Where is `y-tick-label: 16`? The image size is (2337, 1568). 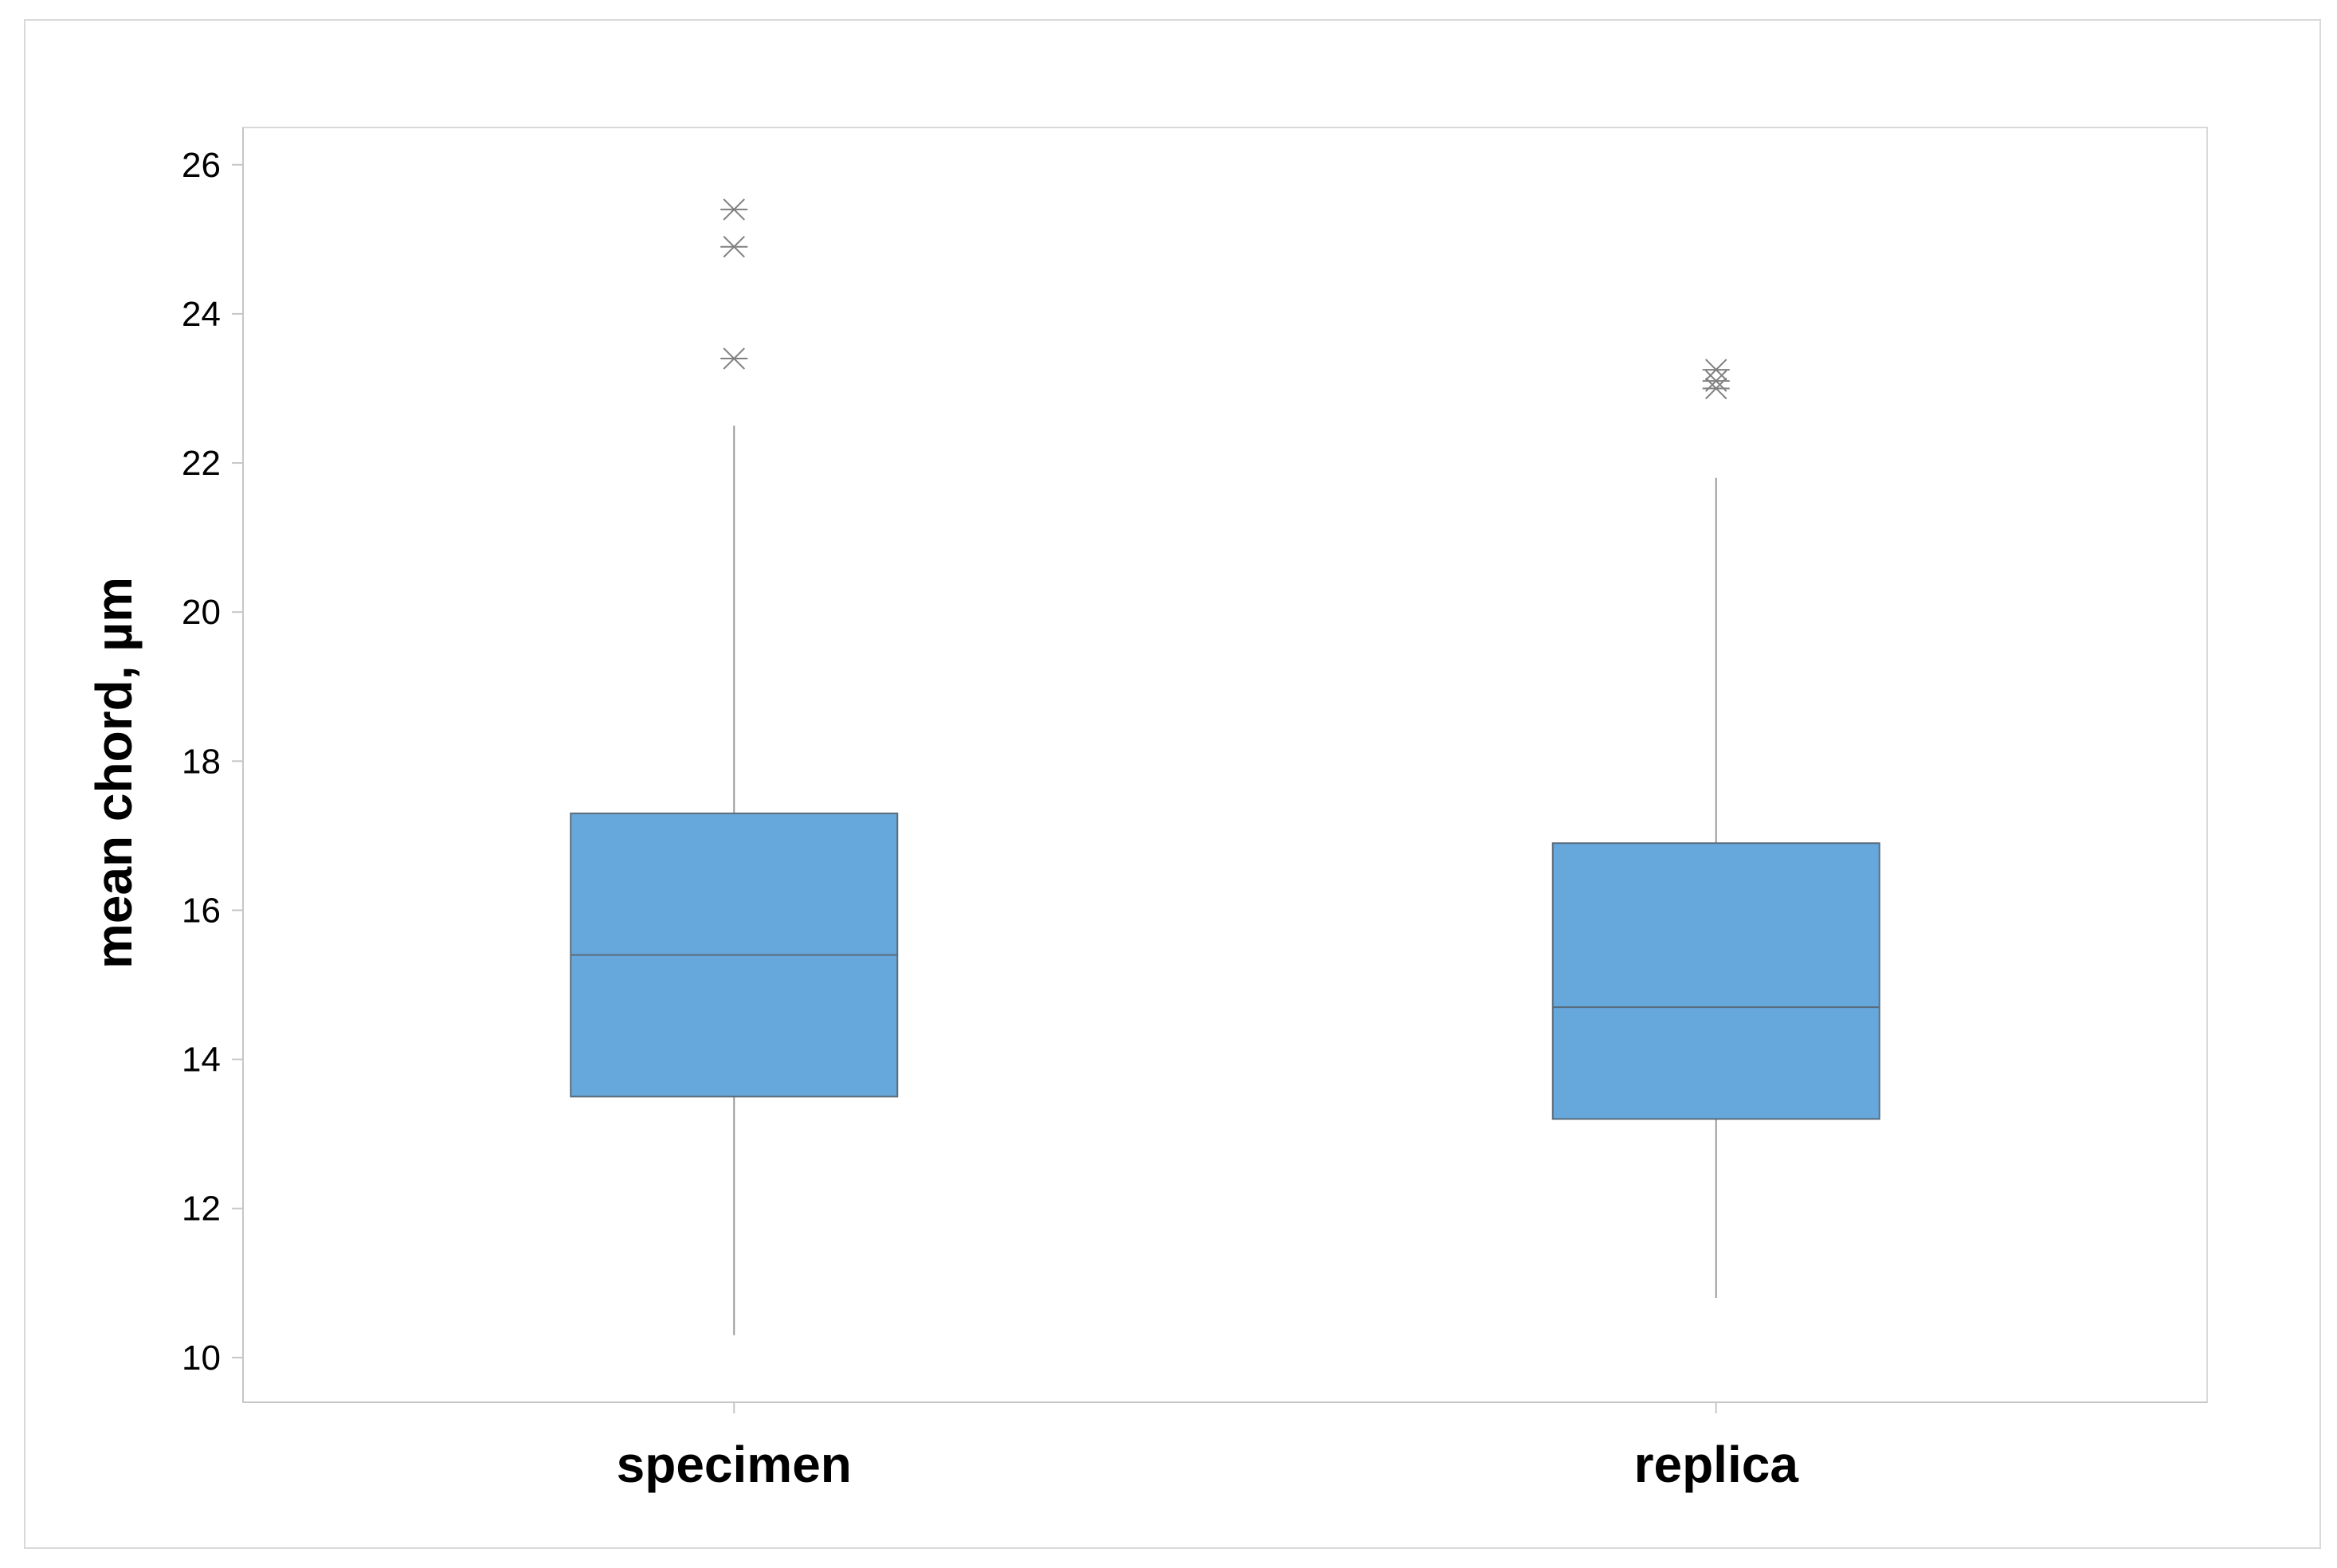
y-tick-label: 16 is located at coordinates (201, 910).